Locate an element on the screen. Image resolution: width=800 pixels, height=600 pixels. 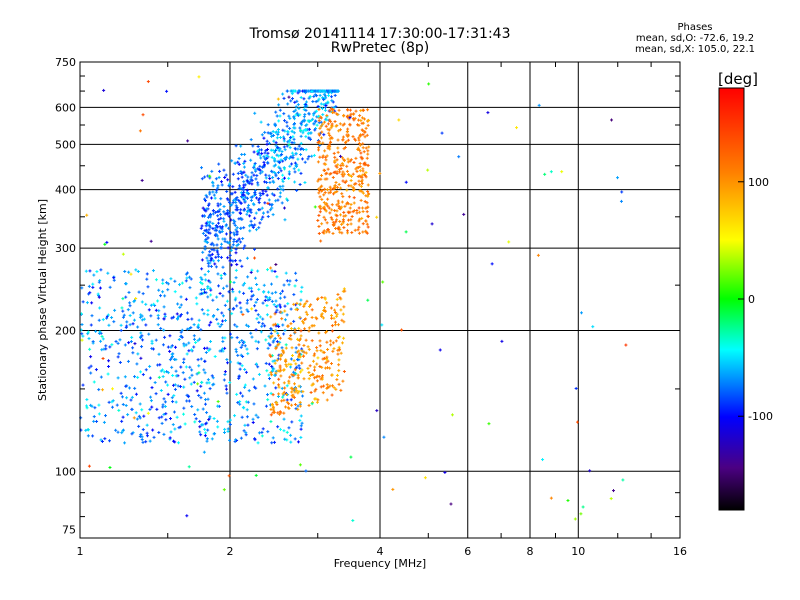
chart-title: Tromsø 20141114 17:30:00-17:31:43 is located at coordinates (380, 34).